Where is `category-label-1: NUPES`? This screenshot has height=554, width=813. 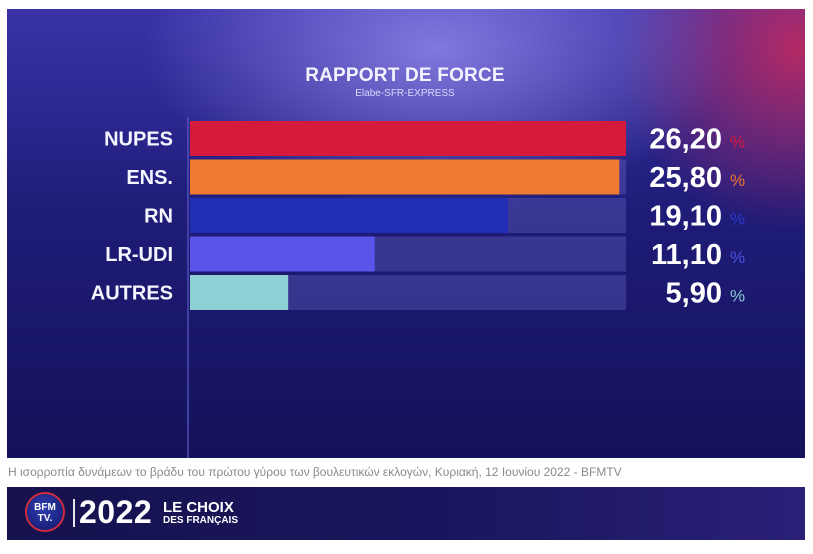 category-label-1: NUPES is located at coordinates (138, 140).